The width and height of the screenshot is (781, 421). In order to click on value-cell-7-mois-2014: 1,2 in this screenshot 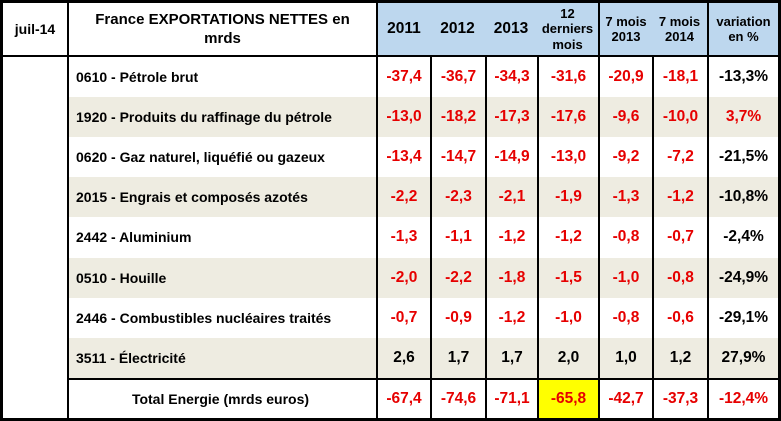, I will do `click(679, 357)`.